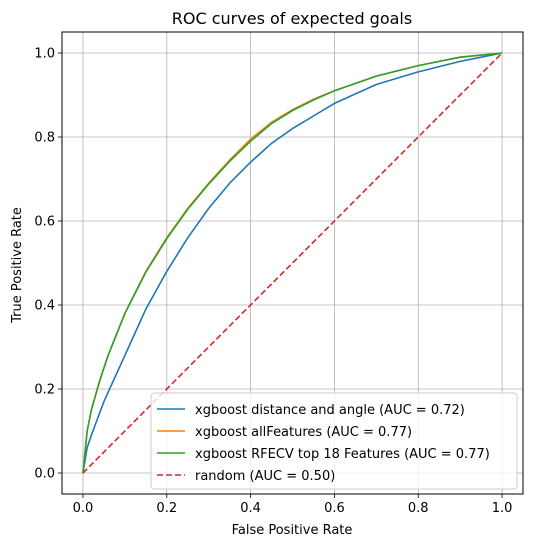 The image size is (533, 547). Describe the element at coordinates (44, 222) in the screenshot. I see `y-tick-label: 0.6` at that location.